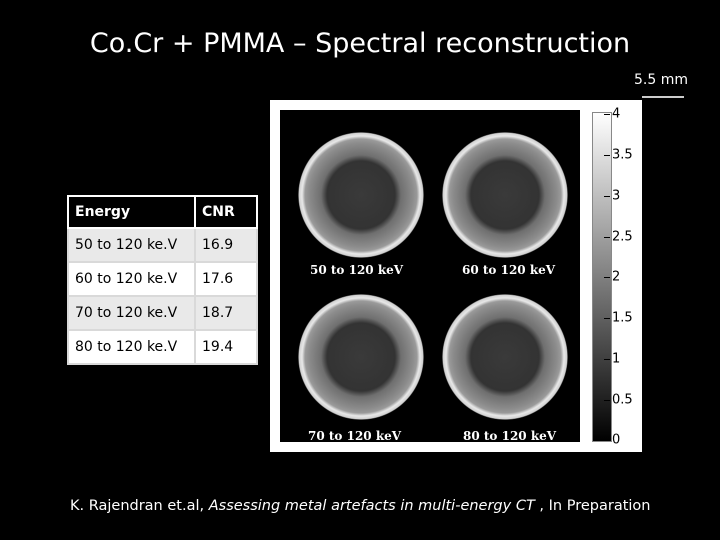  Describe the element at coordinates (131, 347) in the screenshot. I see `cell-energy: 80 to 120 ke.V` at that location.